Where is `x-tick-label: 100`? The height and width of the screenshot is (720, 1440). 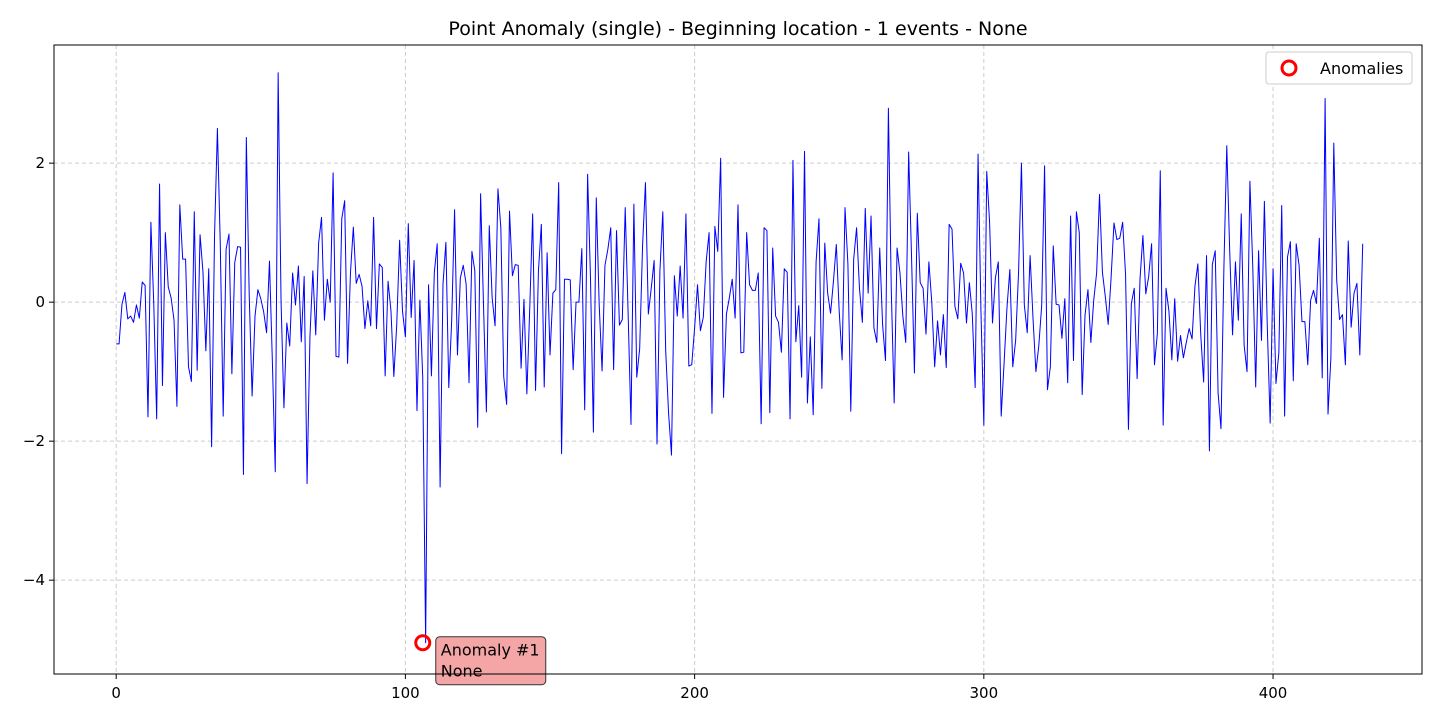
x-tick-label: 100 is located at coordinates (405, 693).